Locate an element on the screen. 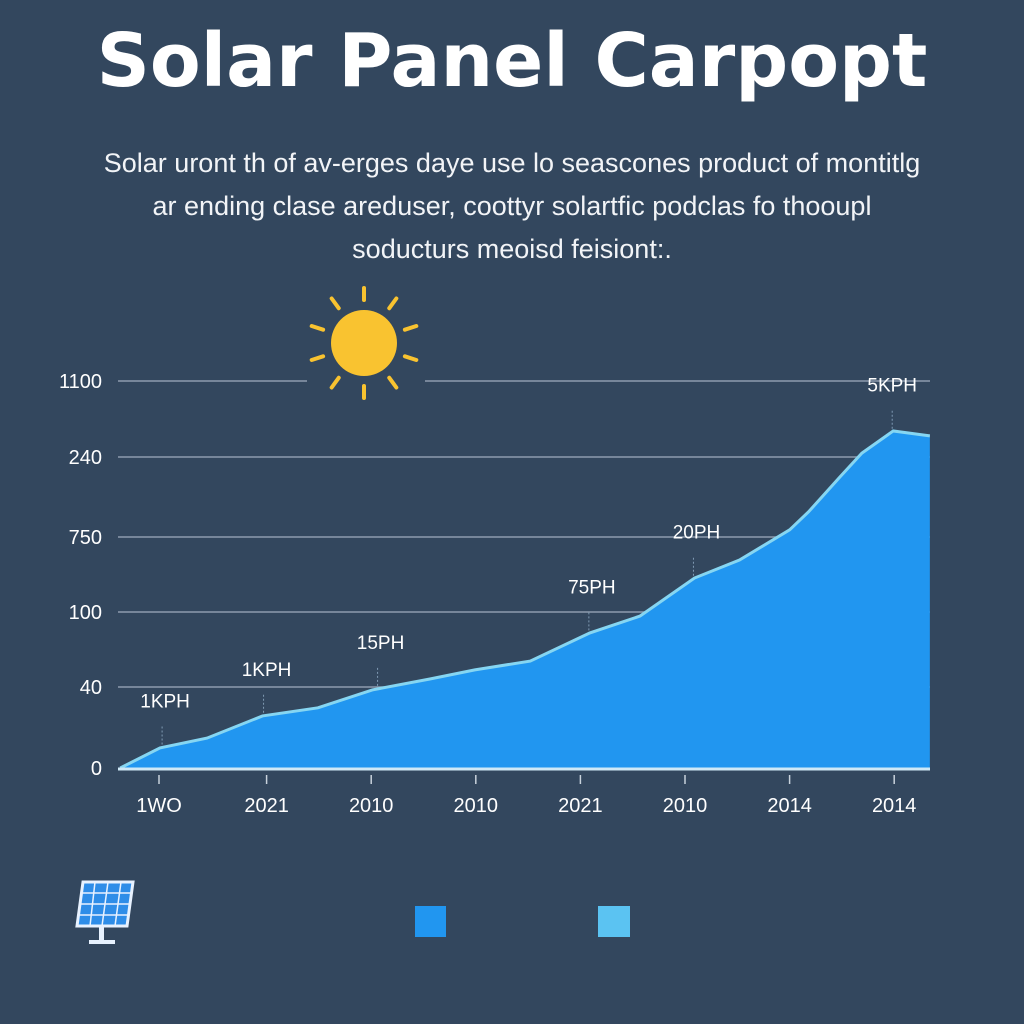 This screenshot has height=1024, width=1024. sun-icon is located at coordinates (364, 343).